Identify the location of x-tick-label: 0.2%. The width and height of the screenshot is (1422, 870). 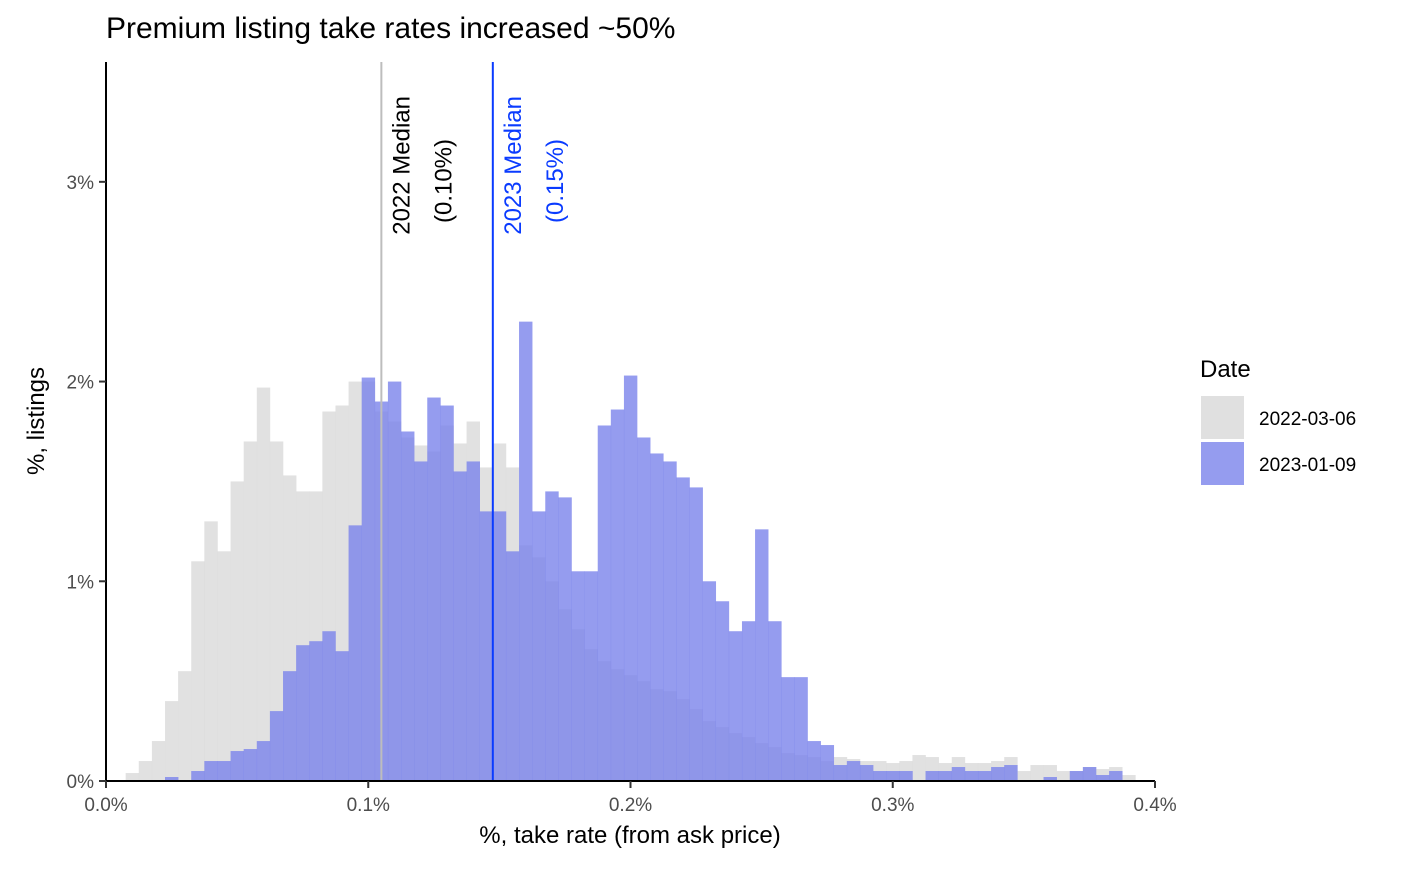
(630, 805).